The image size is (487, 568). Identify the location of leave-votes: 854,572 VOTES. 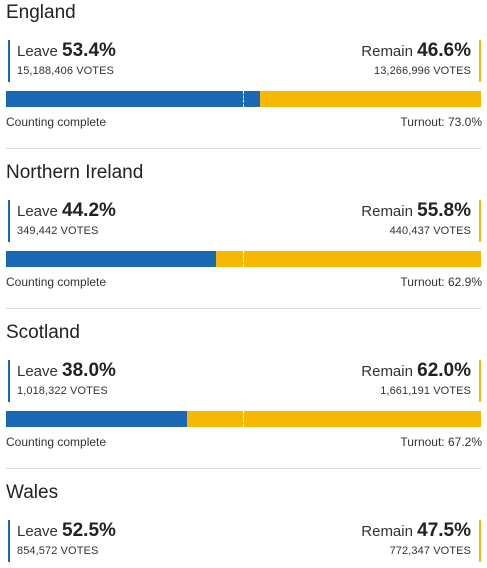
(58, 551).